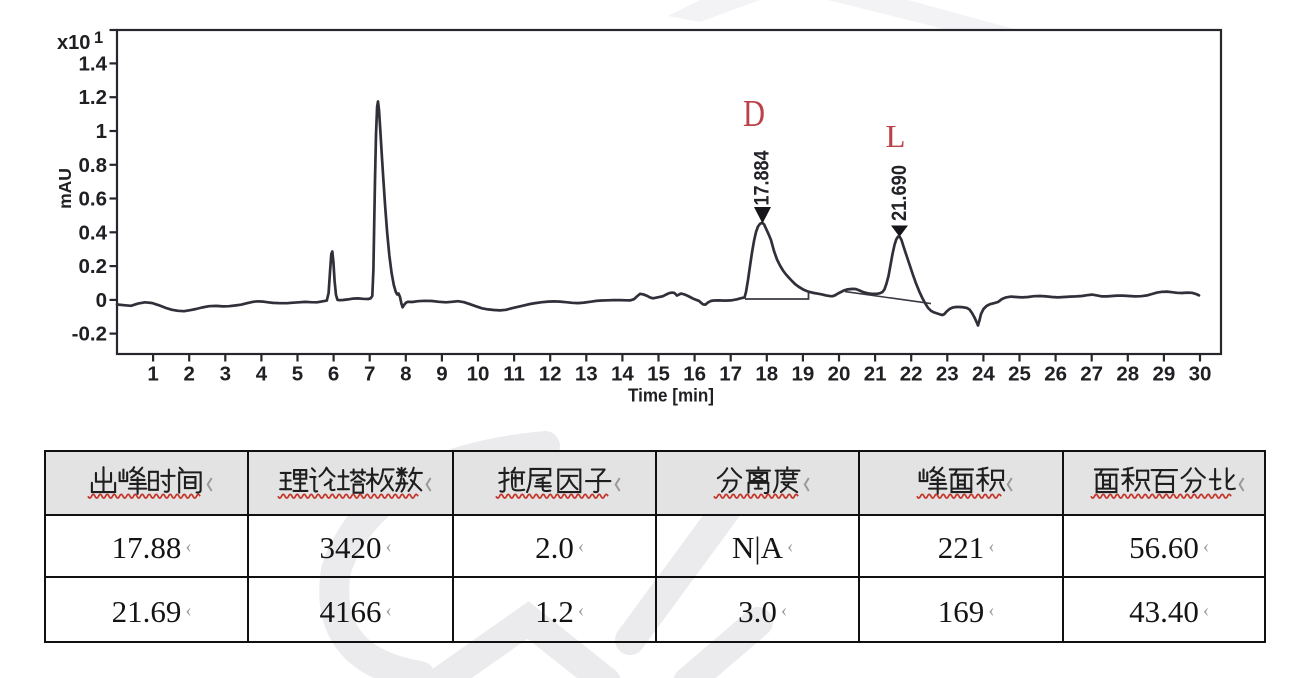  What do you see at coordinates (65, 188) in the screenshot?
I see `svg-text: mAU` at bounding box center [65, 188].